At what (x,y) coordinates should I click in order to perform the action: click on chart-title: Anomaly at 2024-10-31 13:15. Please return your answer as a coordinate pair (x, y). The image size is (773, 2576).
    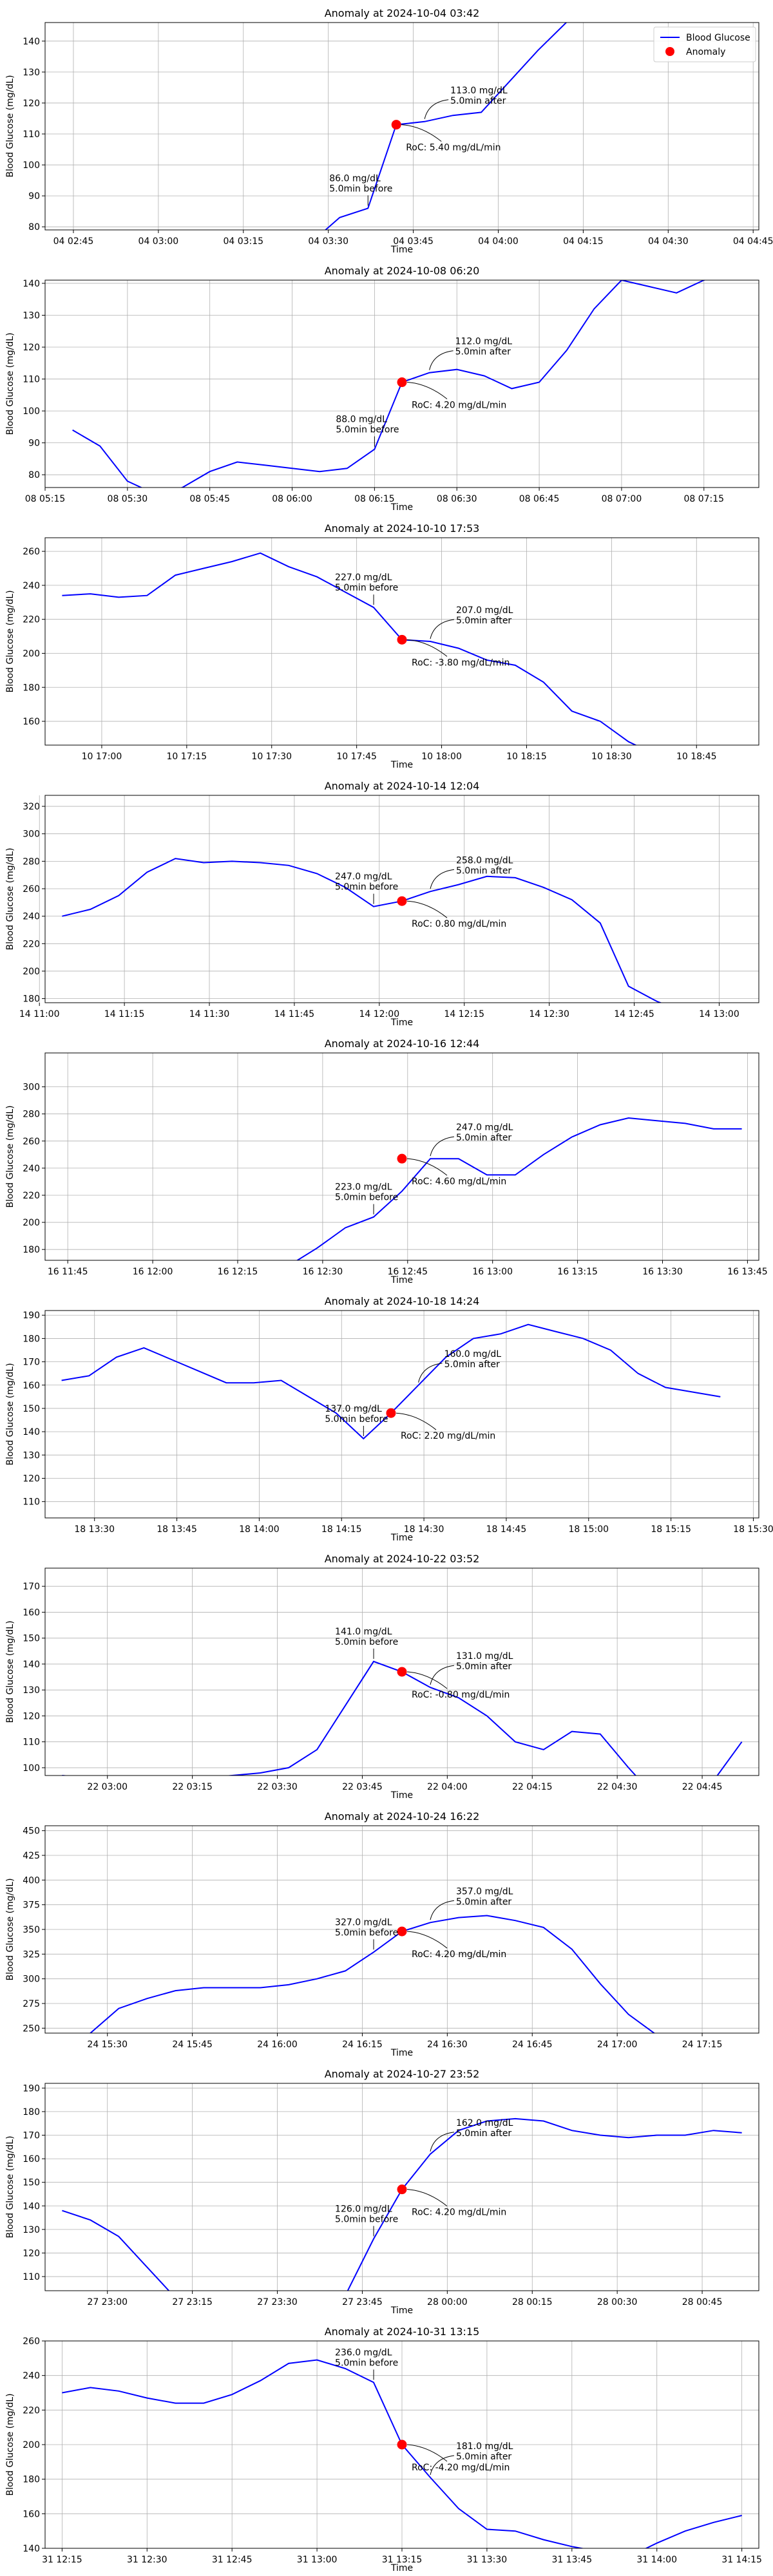
    Looking at the image, I should click on (402, 2331).